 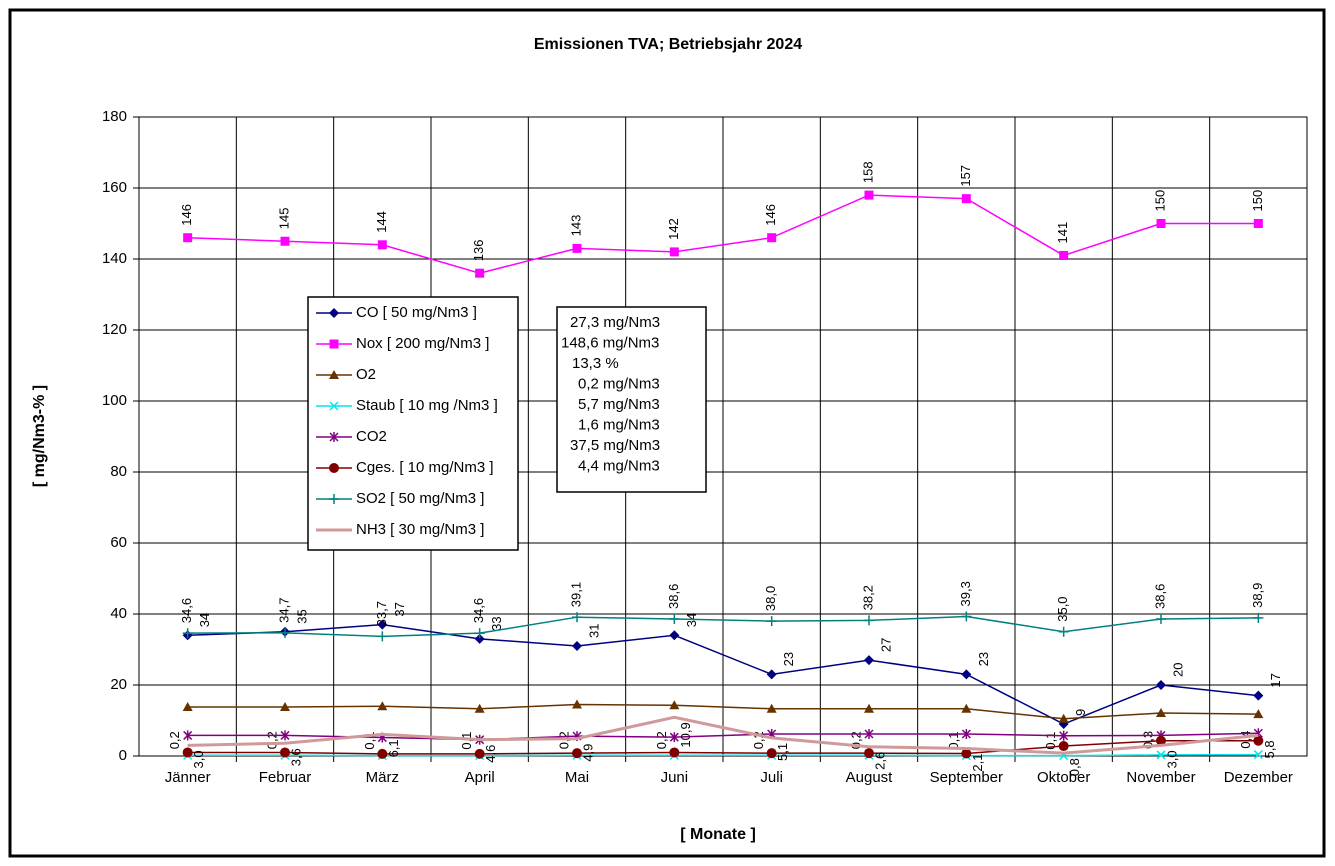 I want to click on data-label: 142, so click(x=673, y=229).